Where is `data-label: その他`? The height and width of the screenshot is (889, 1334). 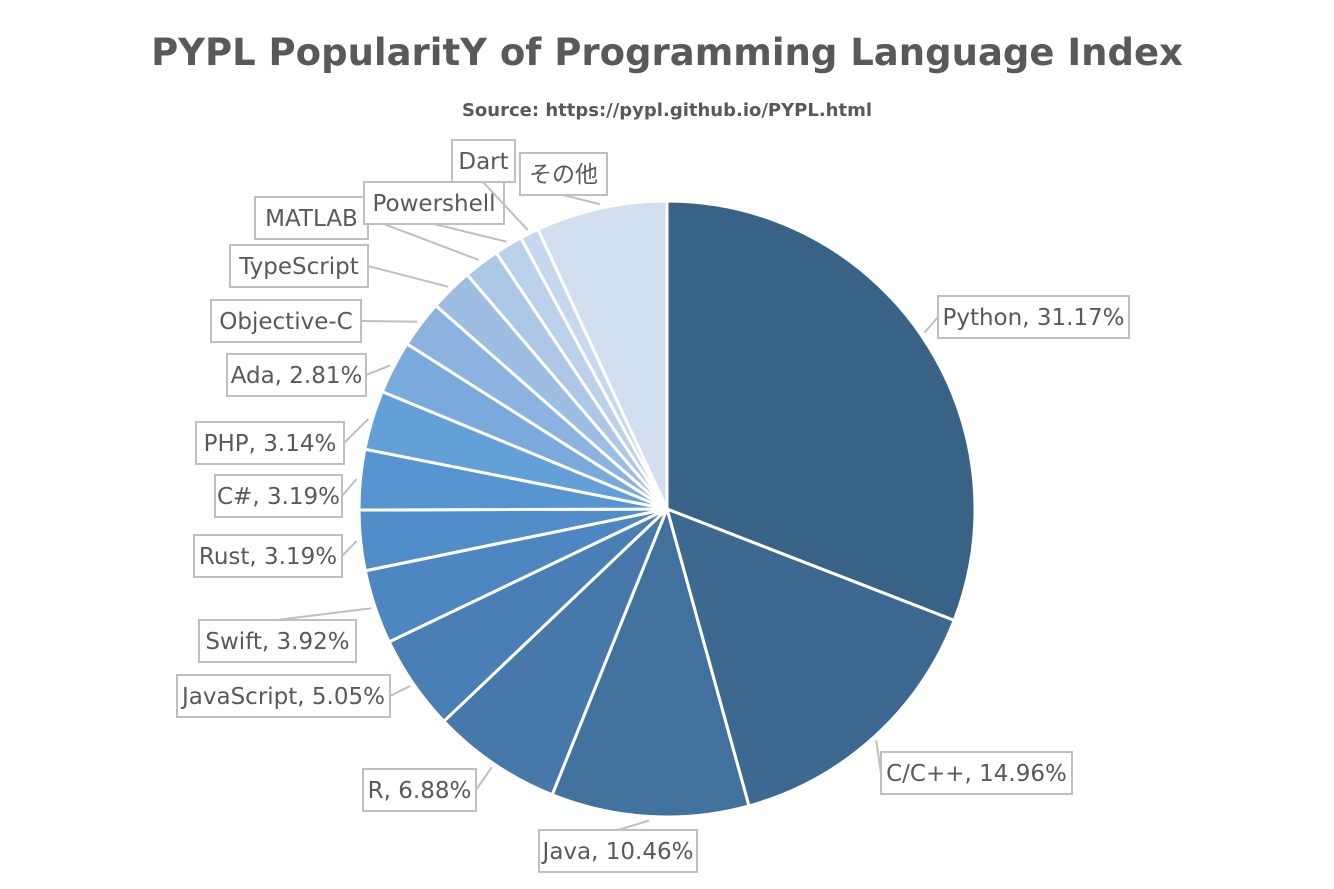 data-label: その他 is located at coordinates (563, 175).